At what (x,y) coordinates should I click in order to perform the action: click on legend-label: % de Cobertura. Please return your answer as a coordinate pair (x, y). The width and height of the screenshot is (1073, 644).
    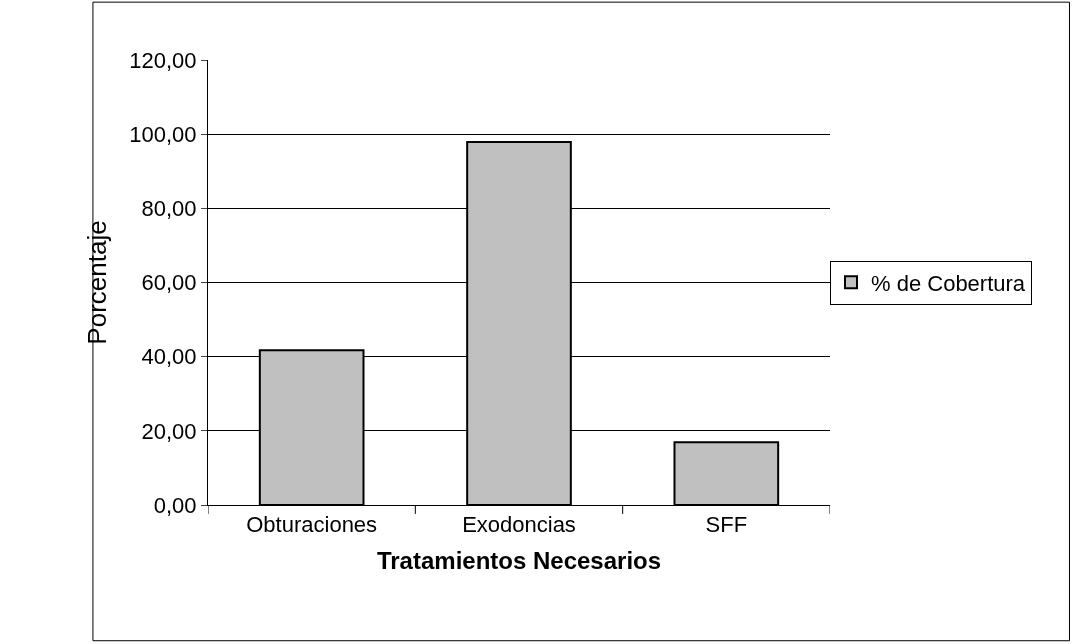
    Looking at the image, I should click on (948, 283).